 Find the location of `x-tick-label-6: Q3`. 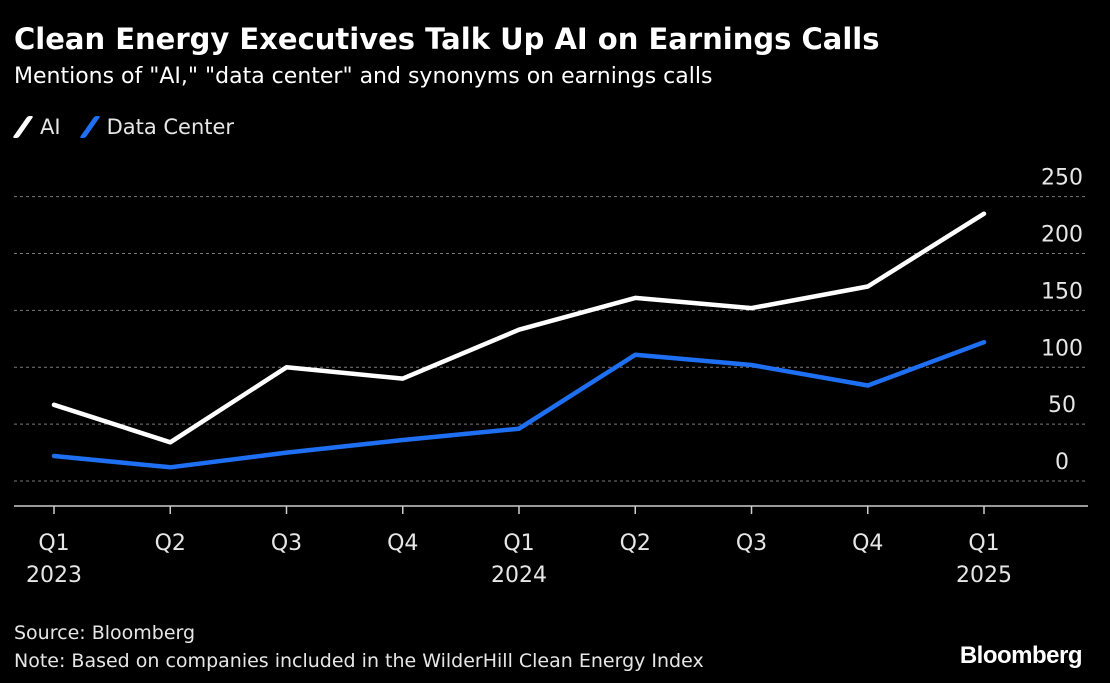

x-tick-label-6: Q3 is located at coordinates (751, 543).